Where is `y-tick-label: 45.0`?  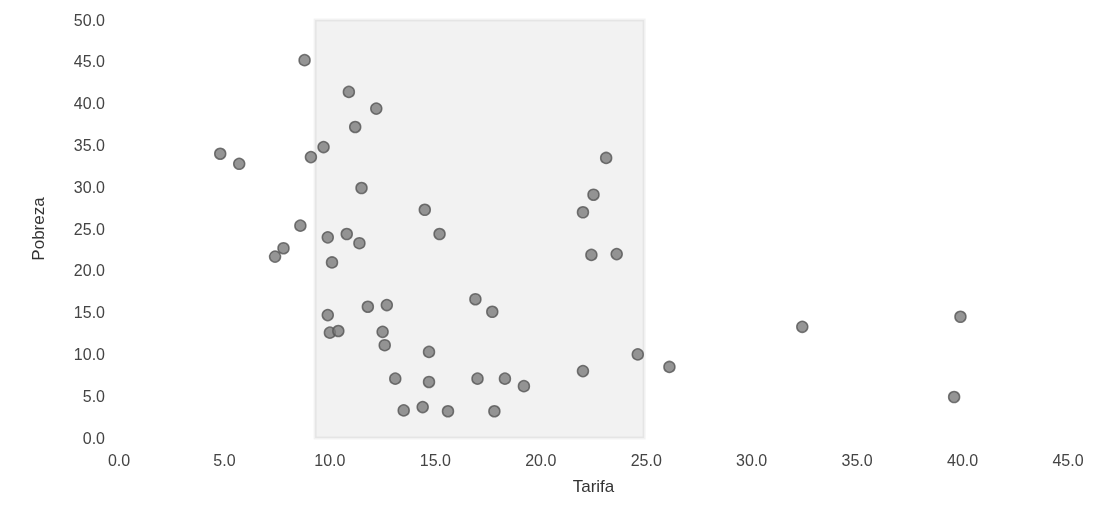
y-tick-label: 45.0 is located at coordinates (89, 62).